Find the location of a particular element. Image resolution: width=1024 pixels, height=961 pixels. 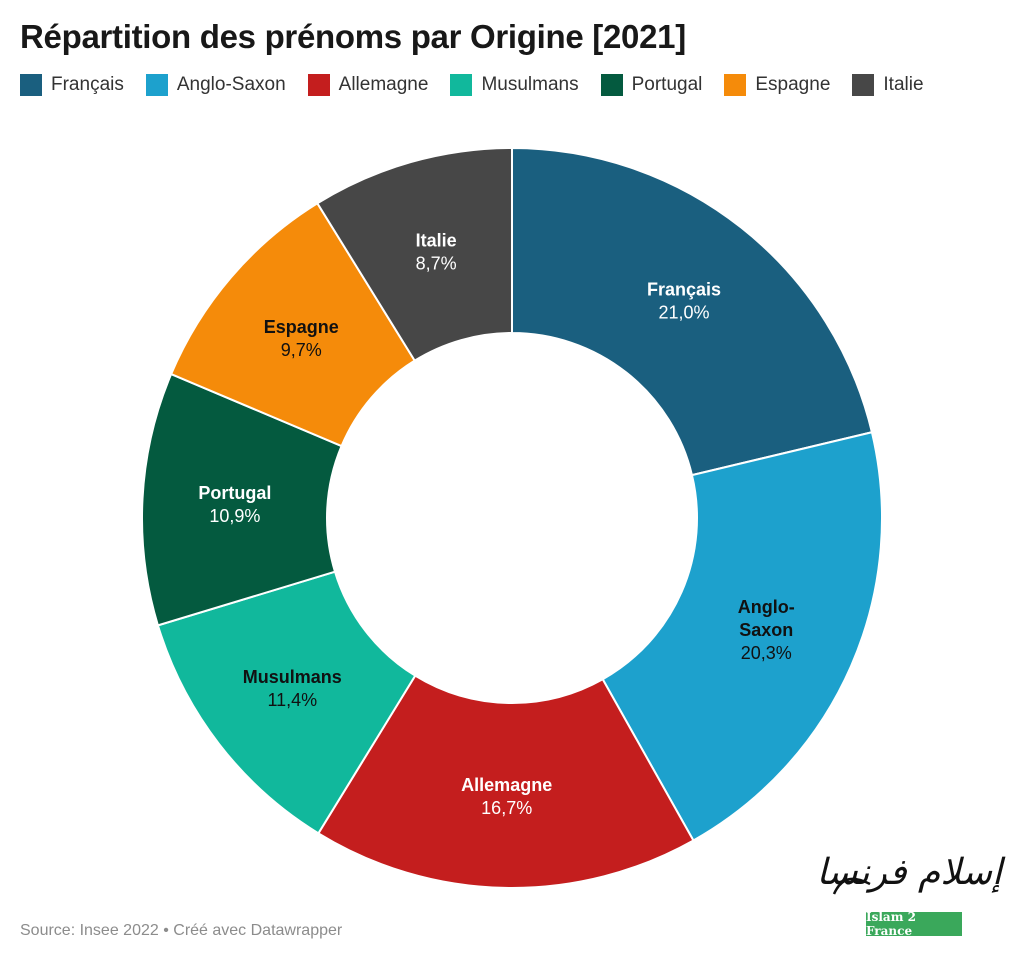

slice-value-label: 10,9% is located at coordinates (234, 516).